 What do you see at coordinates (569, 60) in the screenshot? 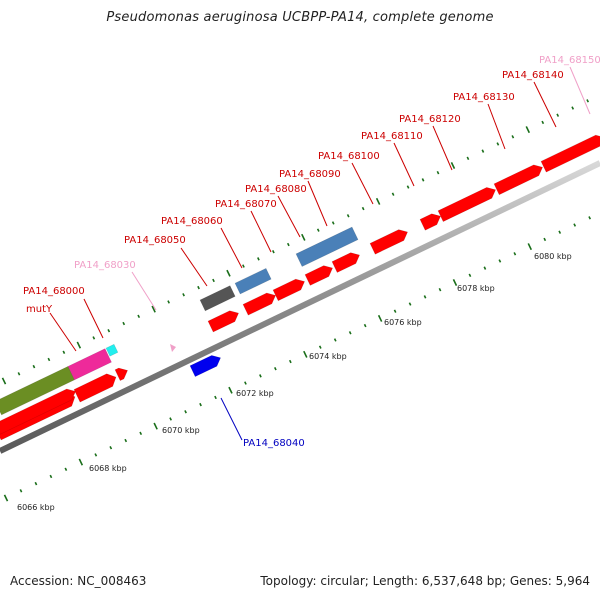
I see `gene-label-pa14-68150: PA14_68150` at bounding box center [569, 60].